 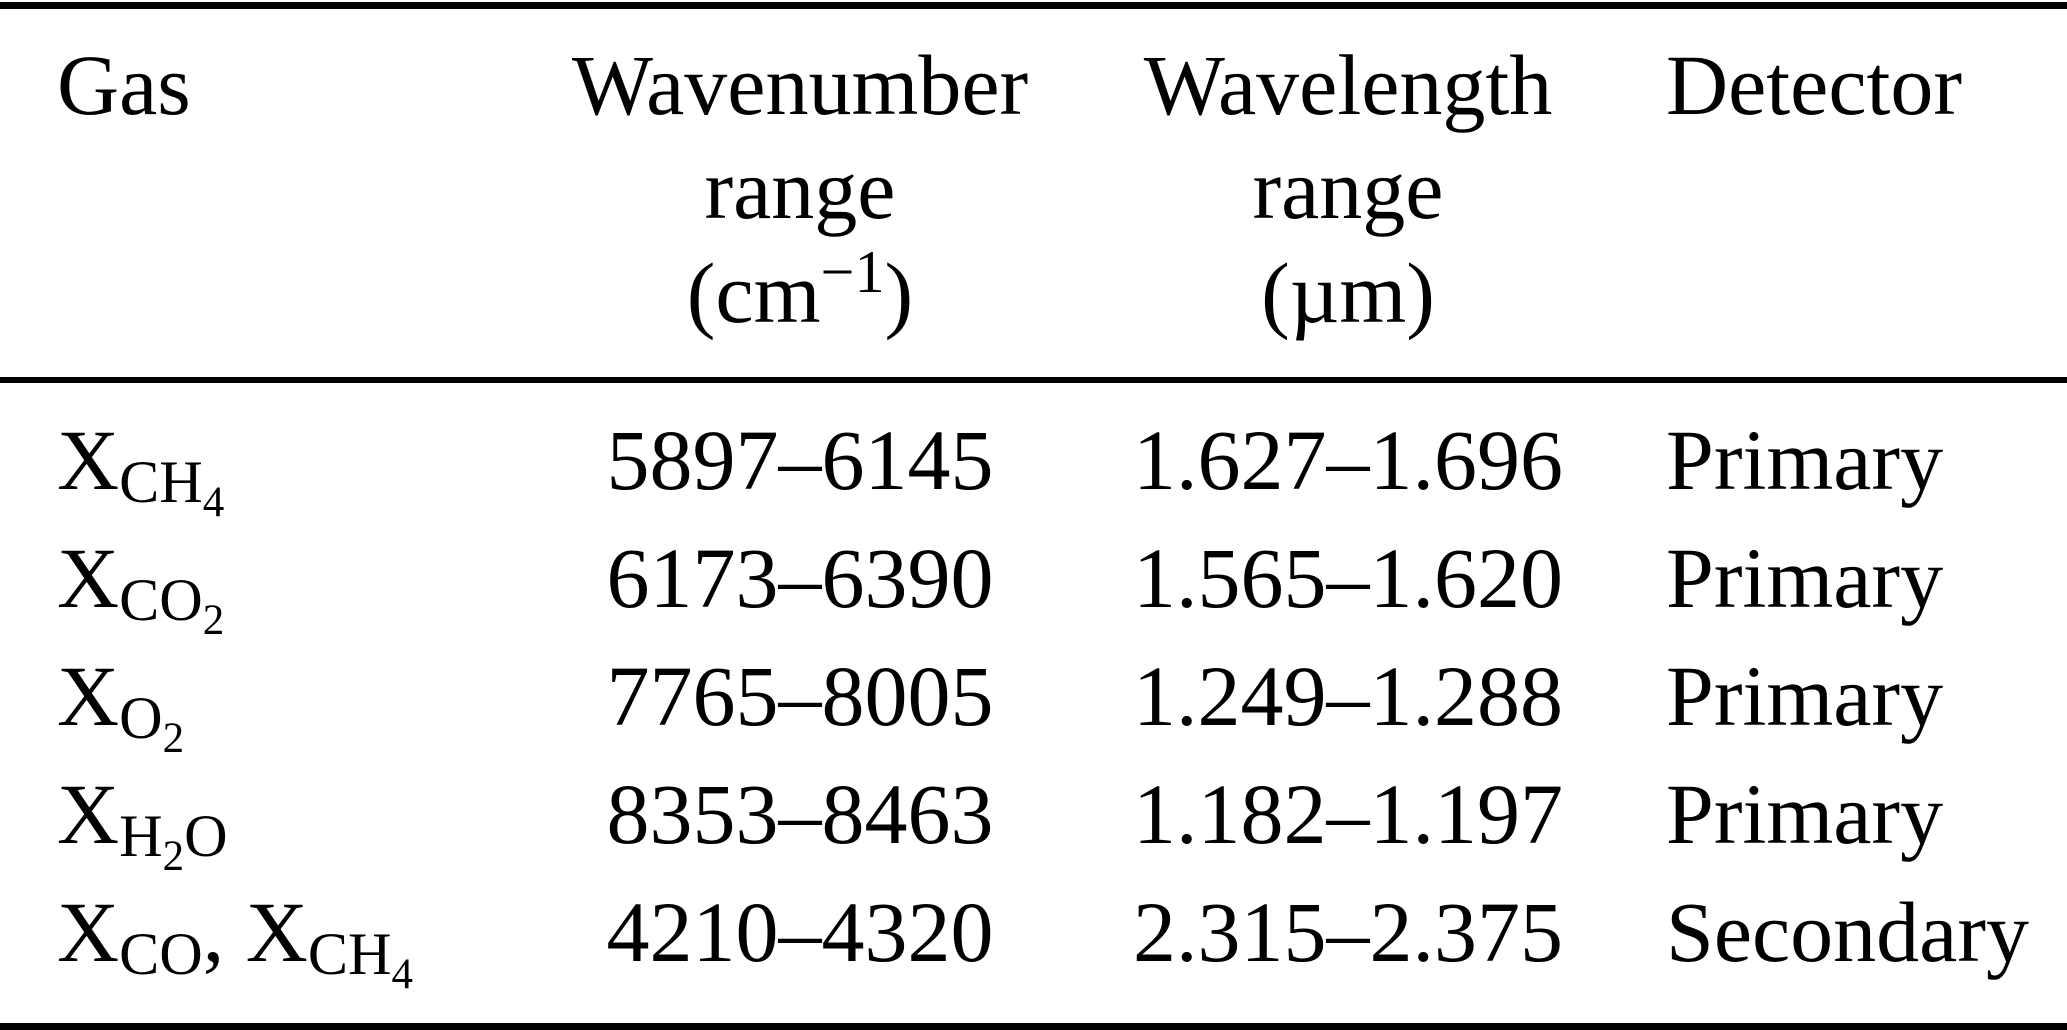 What do you see at coordinates (124, 85) in the screenshot?
I see `header-gas-label: Gas` at bounding box center [124, 85].